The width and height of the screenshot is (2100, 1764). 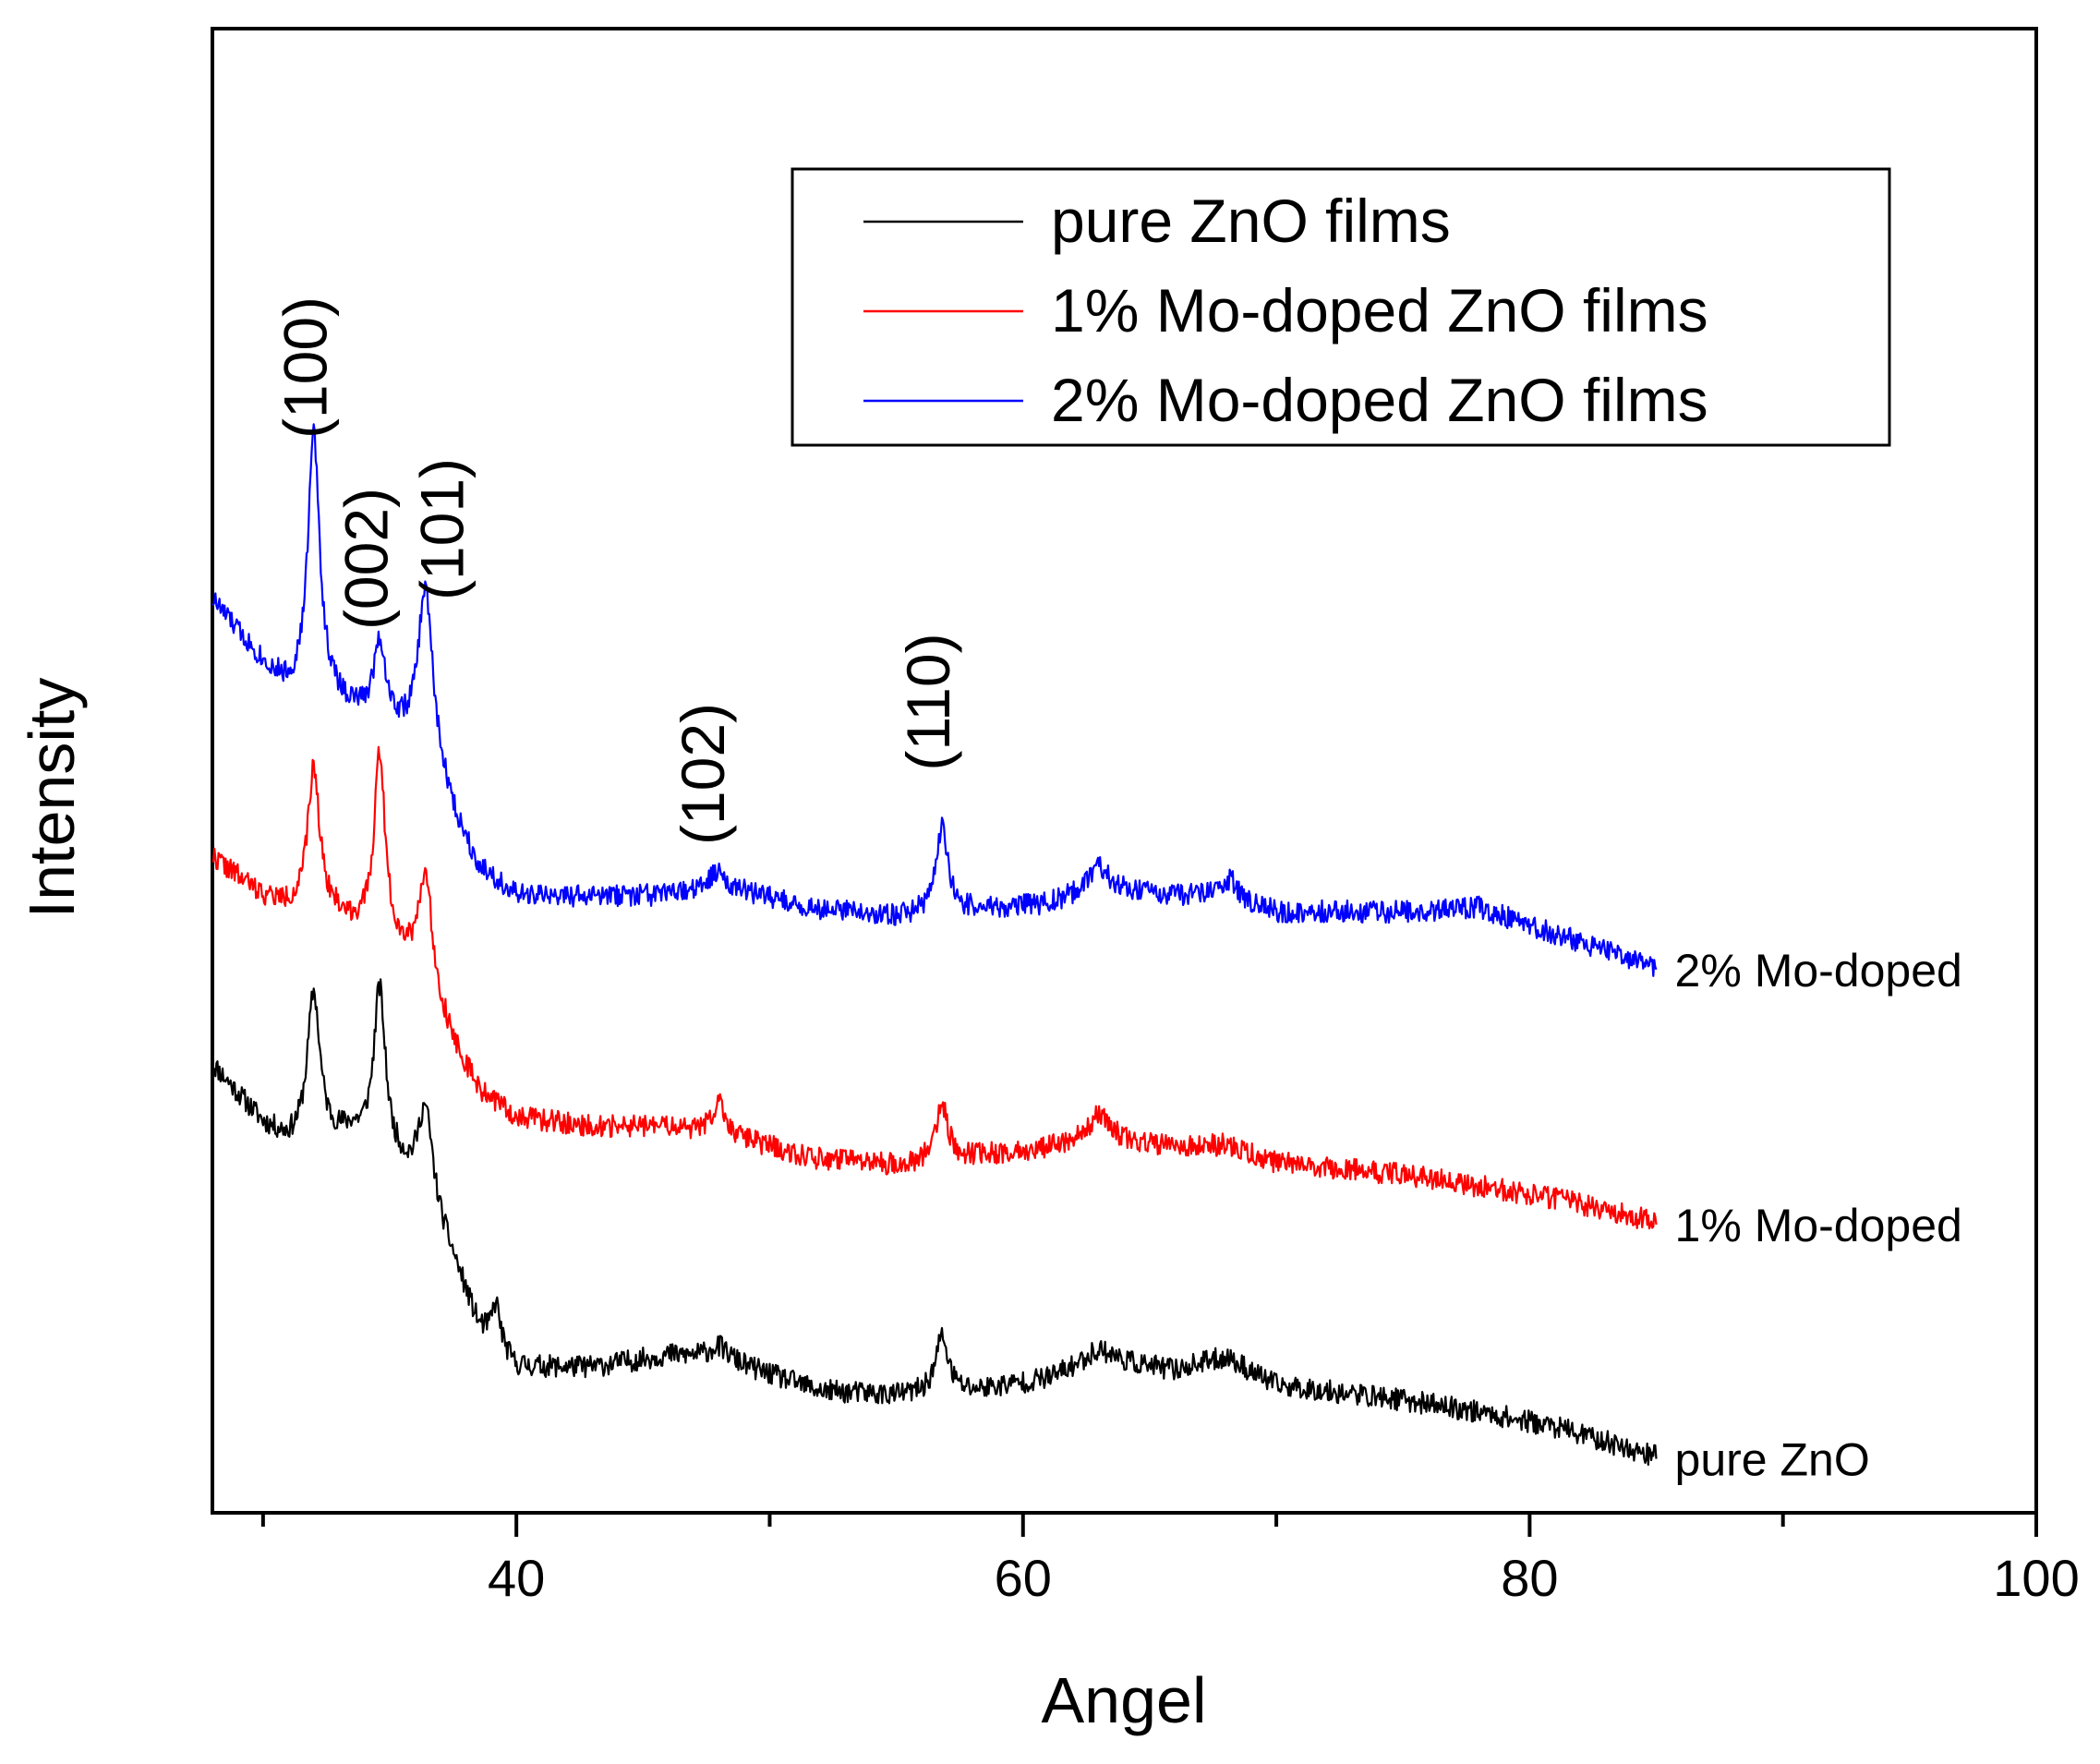 What do you see at coordinates (52, 798) in the screenshot?
I see `y-axis-title: Intensity` at bounding box center [52, 798].